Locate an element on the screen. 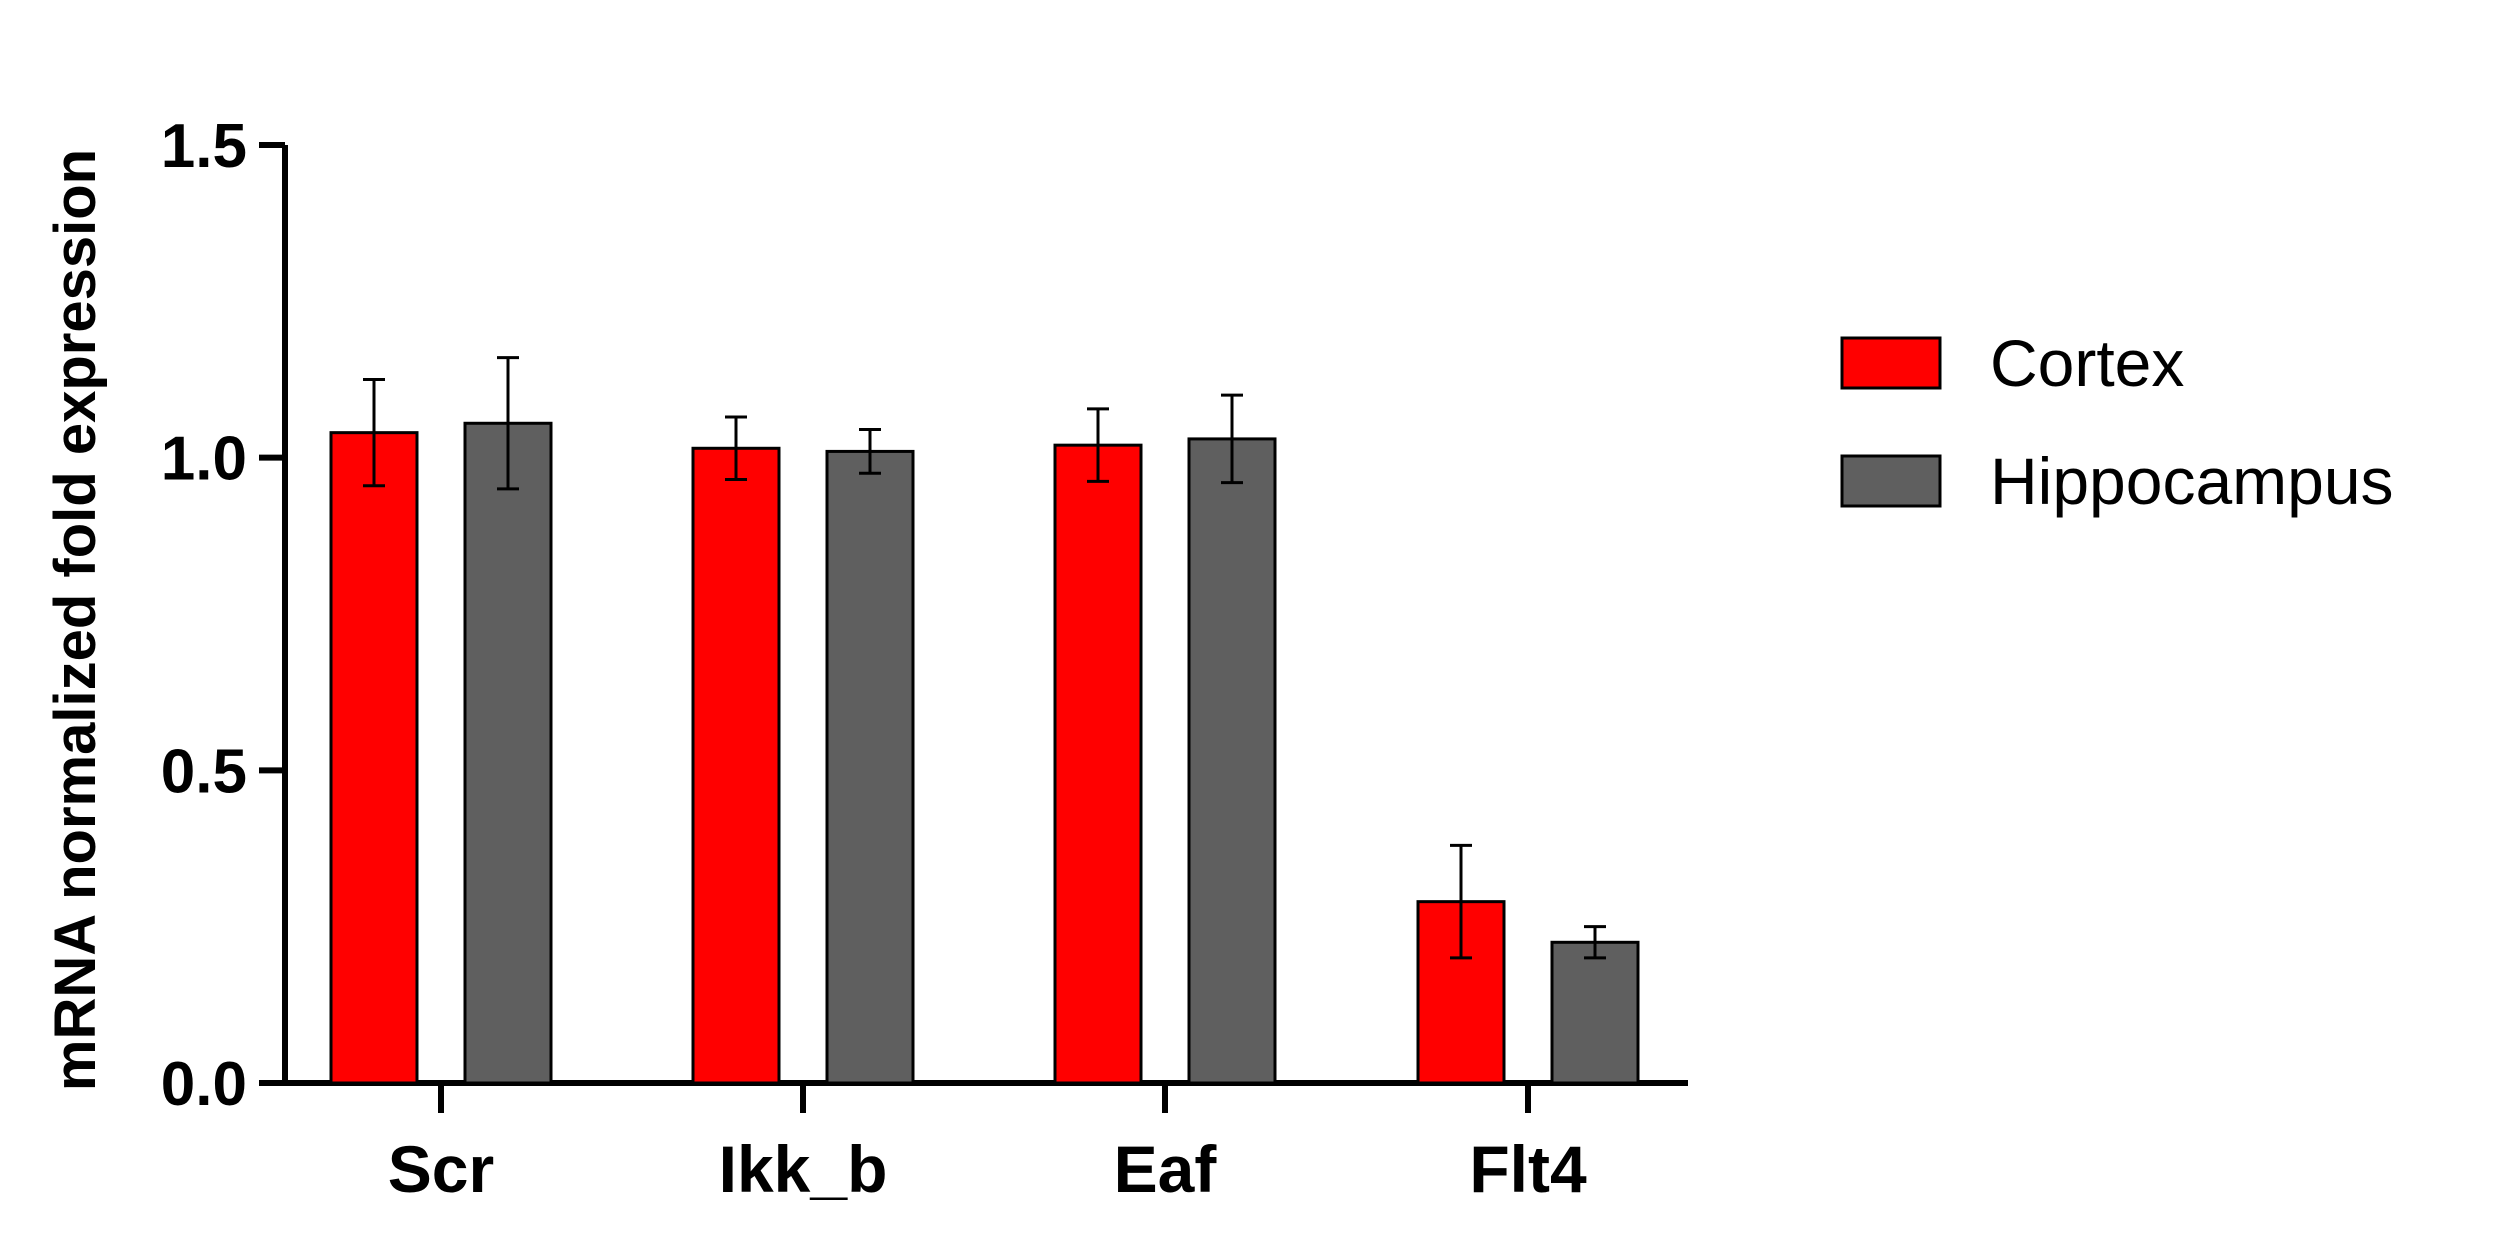  legend-swatch-cortex is located at coordinates (1891, 363).